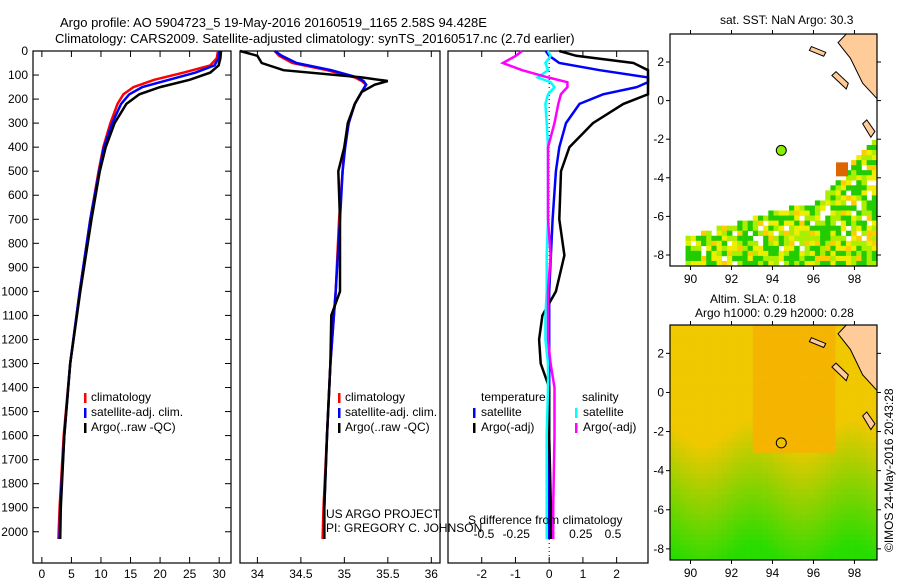 This screenshot has height=580, width=900. What do you see at coordinates (85, 413) in the screenshot?
I see `legend-swatch` at bounding box center [85, 413].